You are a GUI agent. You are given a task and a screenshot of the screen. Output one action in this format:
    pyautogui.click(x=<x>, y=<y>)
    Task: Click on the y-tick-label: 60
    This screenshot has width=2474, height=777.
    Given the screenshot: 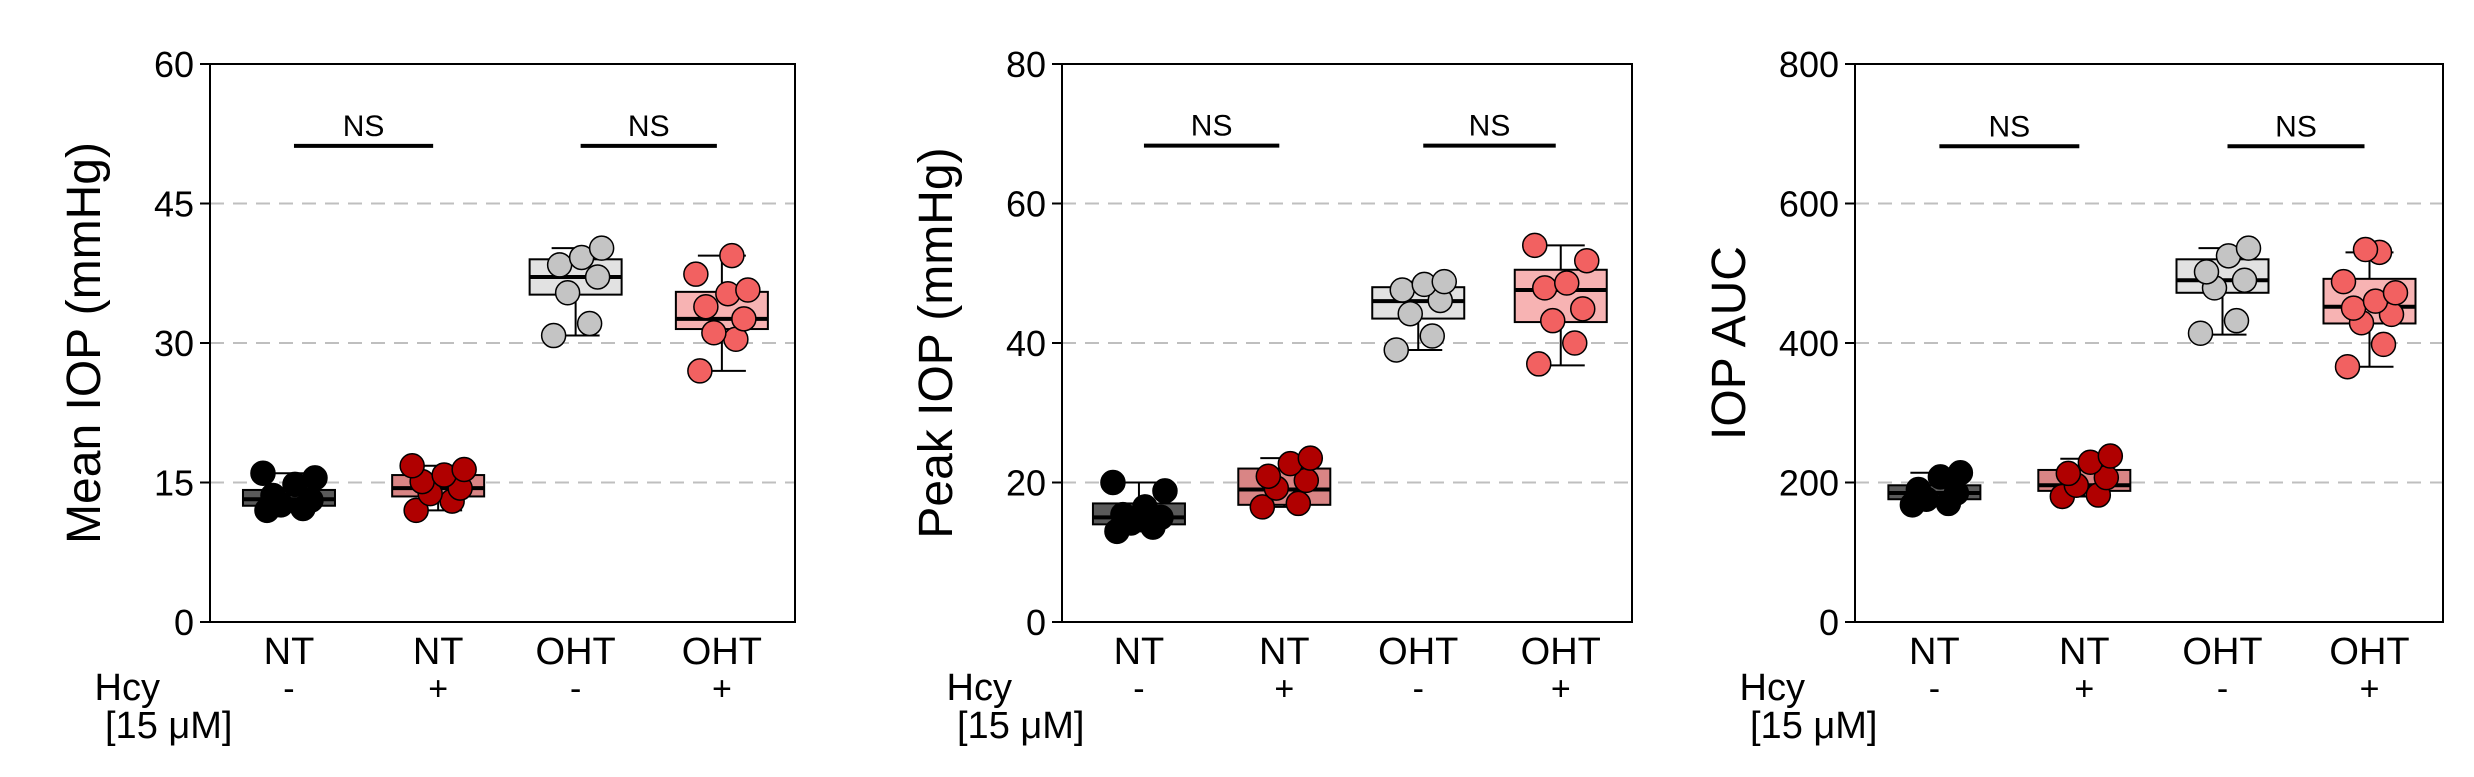 What is the action you would take?
    pyautogui.click(x=1026, y=204)
    